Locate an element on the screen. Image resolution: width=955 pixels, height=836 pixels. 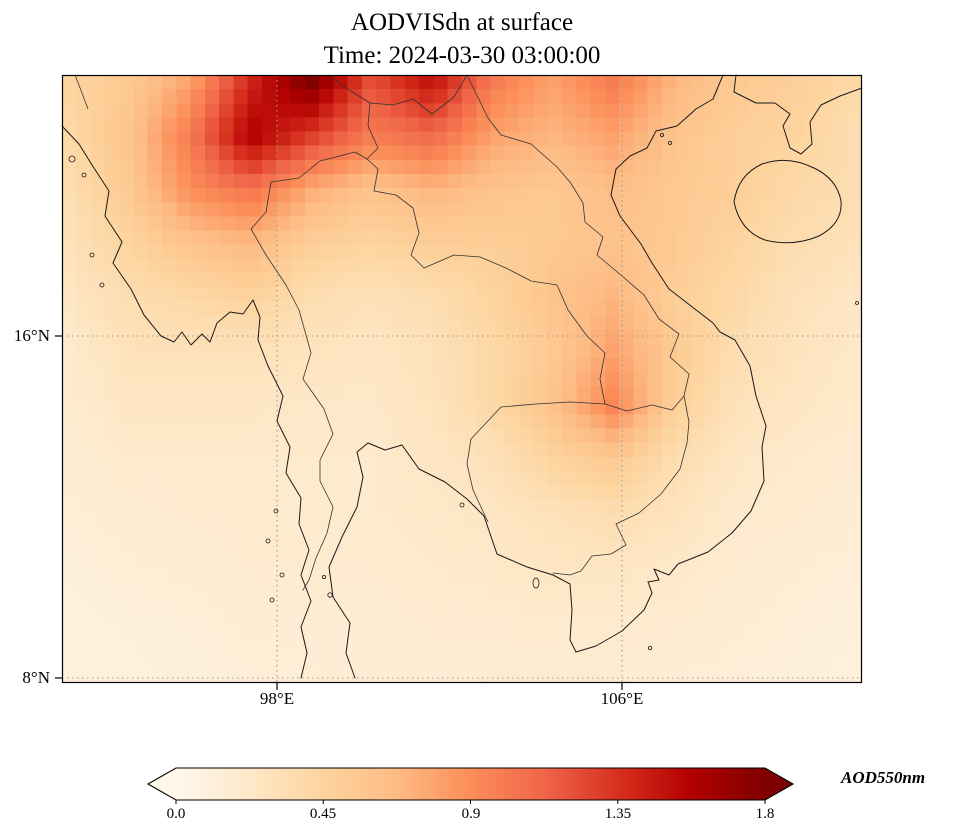
colorbar is located at coordinates (470, 785).